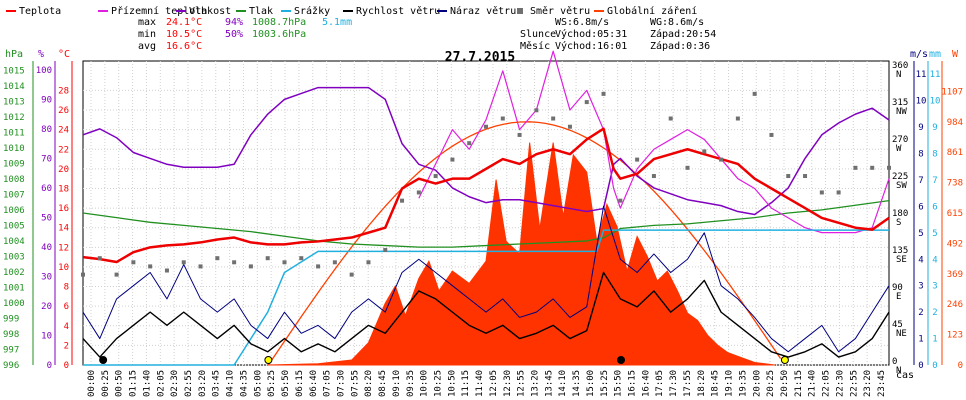  Describe the element at coordinates (955, 54) in the screenshot. I see `unit-w: W` at that location.